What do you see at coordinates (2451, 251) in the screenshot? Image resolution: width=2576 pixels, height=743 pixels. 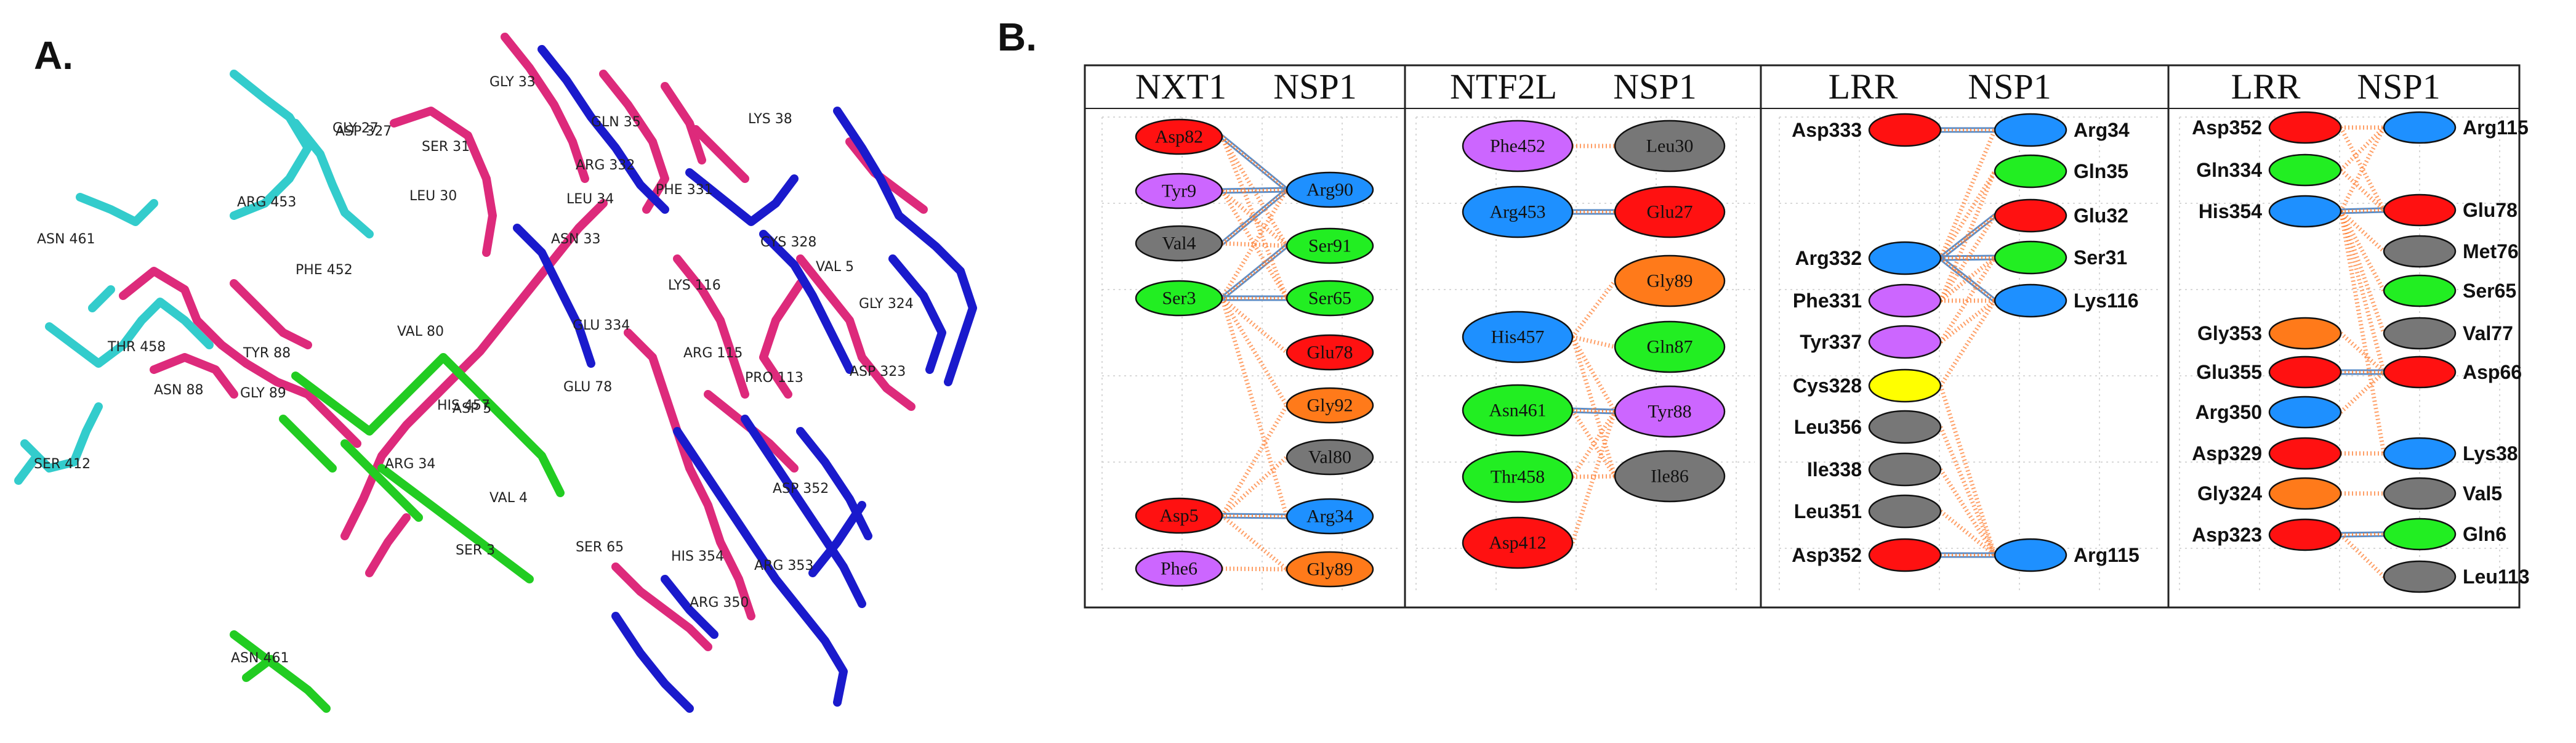 I see `right-residue-node: Met76` at bounding box center [2451, 251].